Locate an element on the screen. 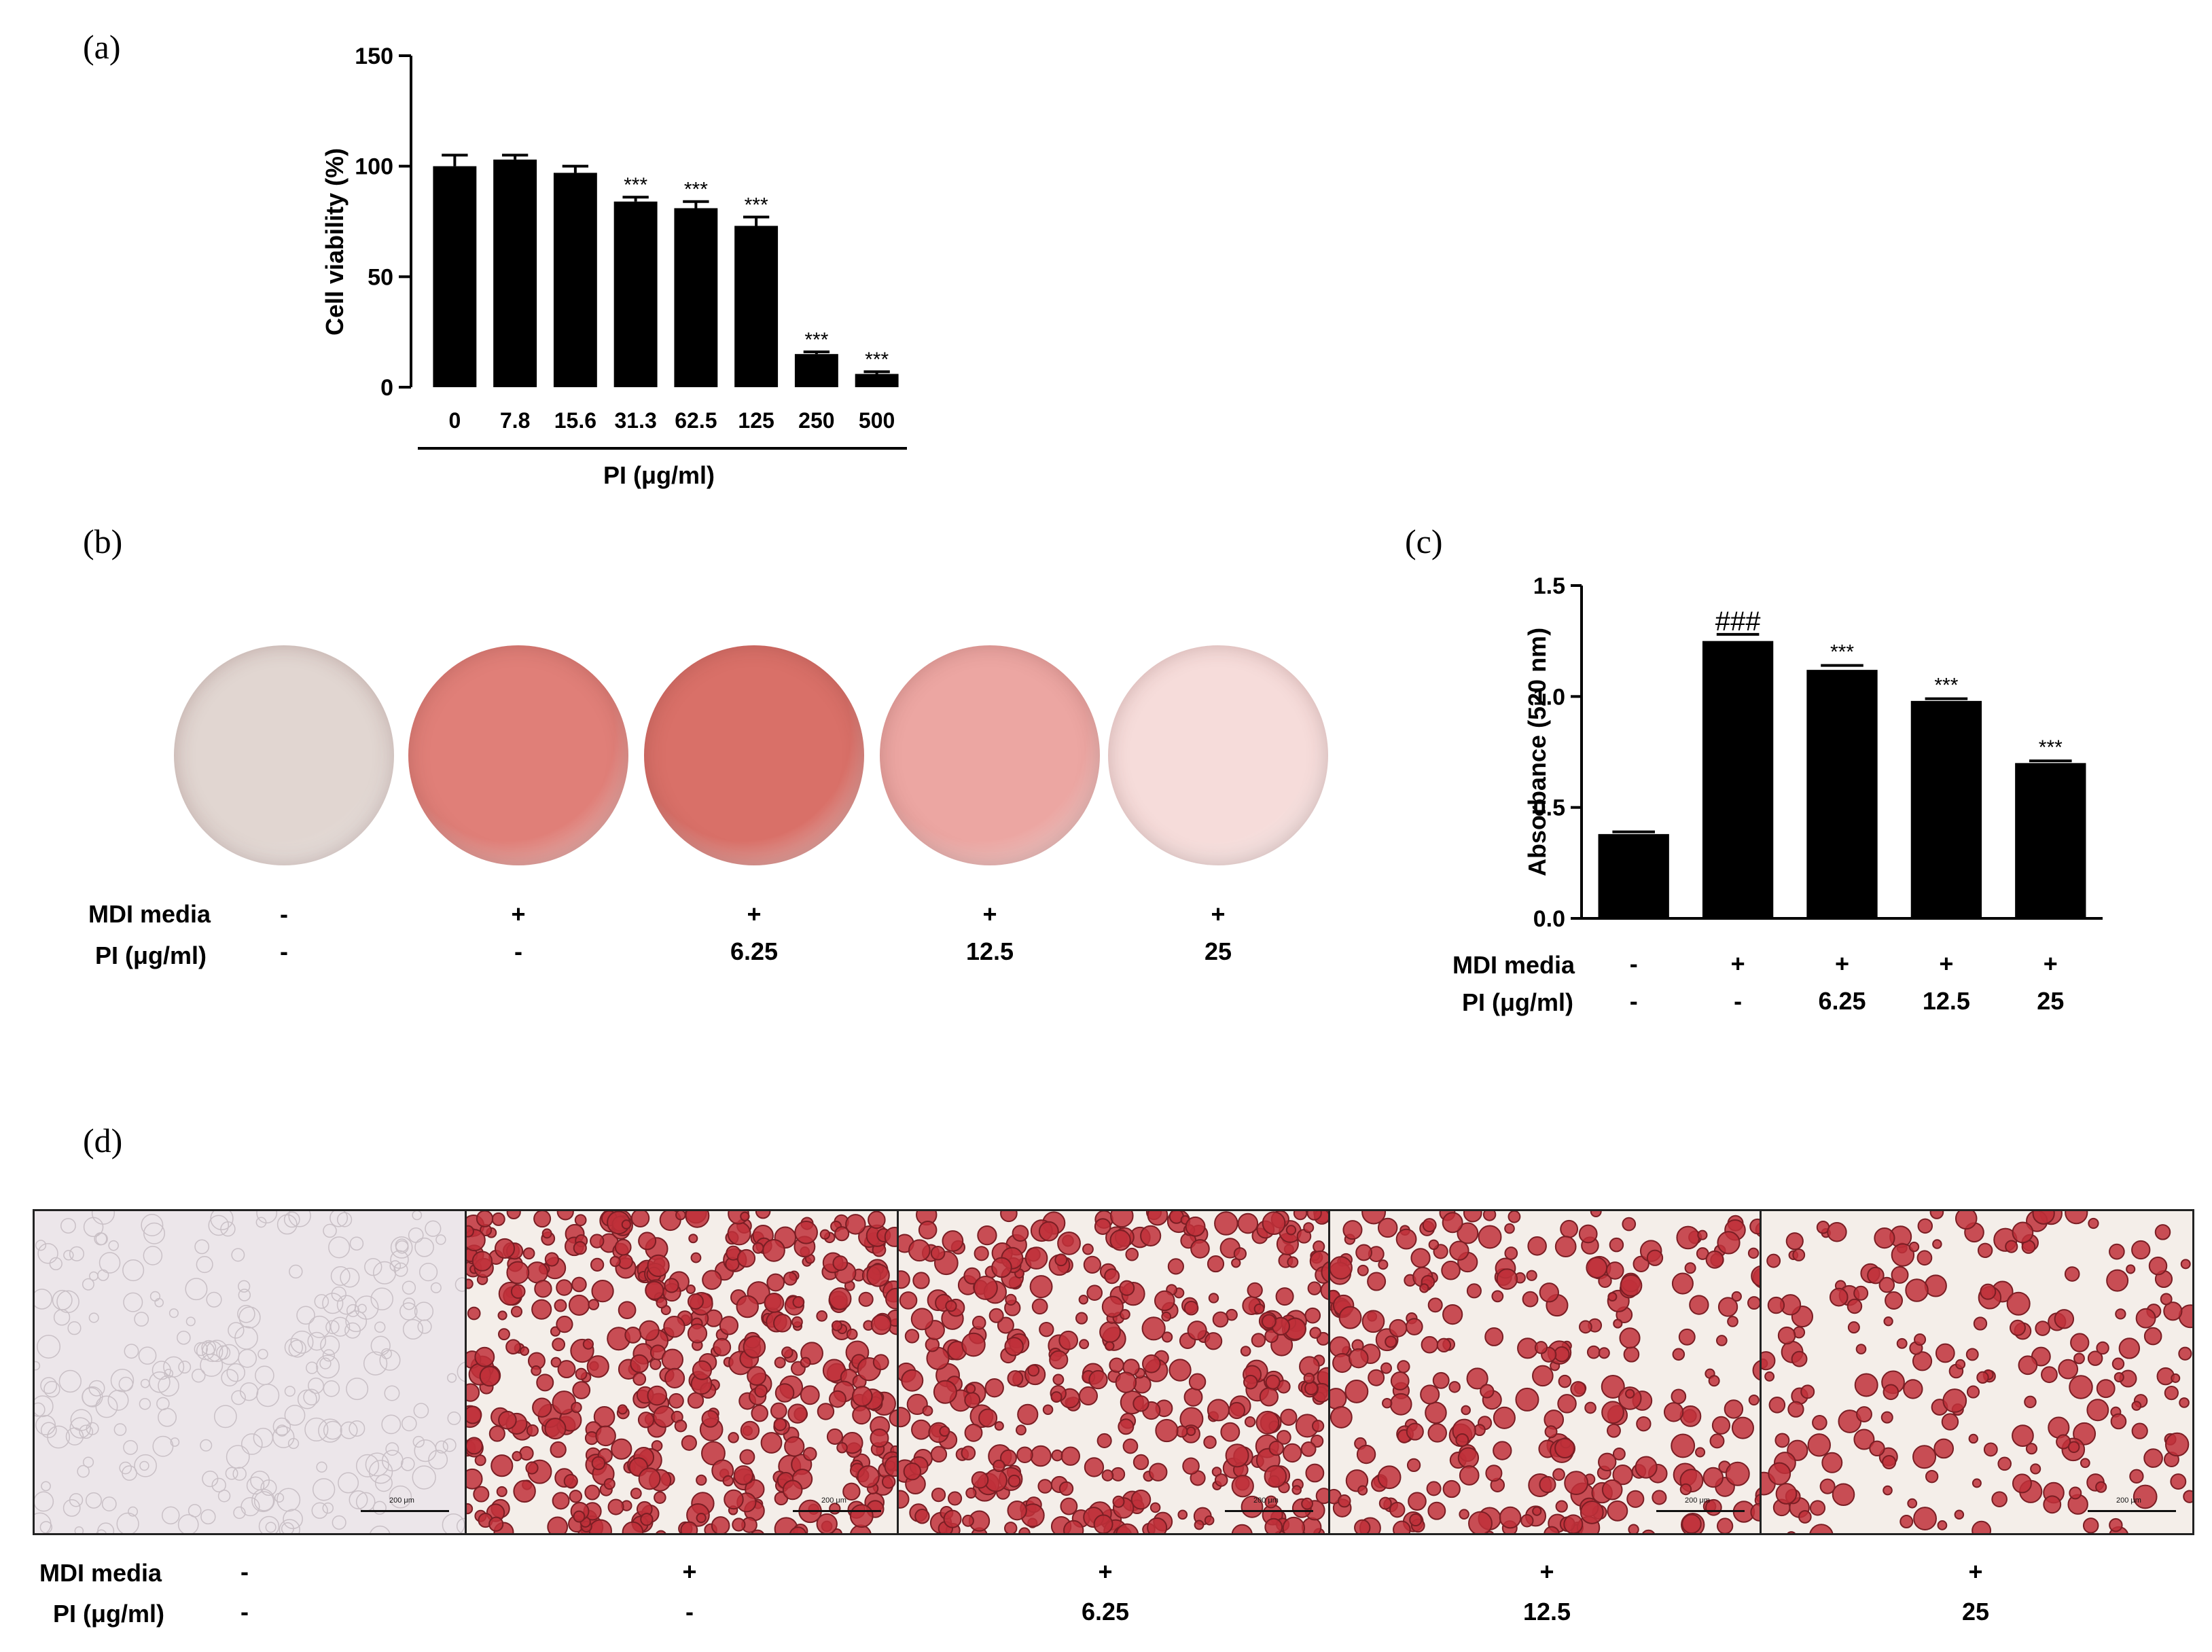  panel-b-mdi-value: + is located at coordinates (989, 914).